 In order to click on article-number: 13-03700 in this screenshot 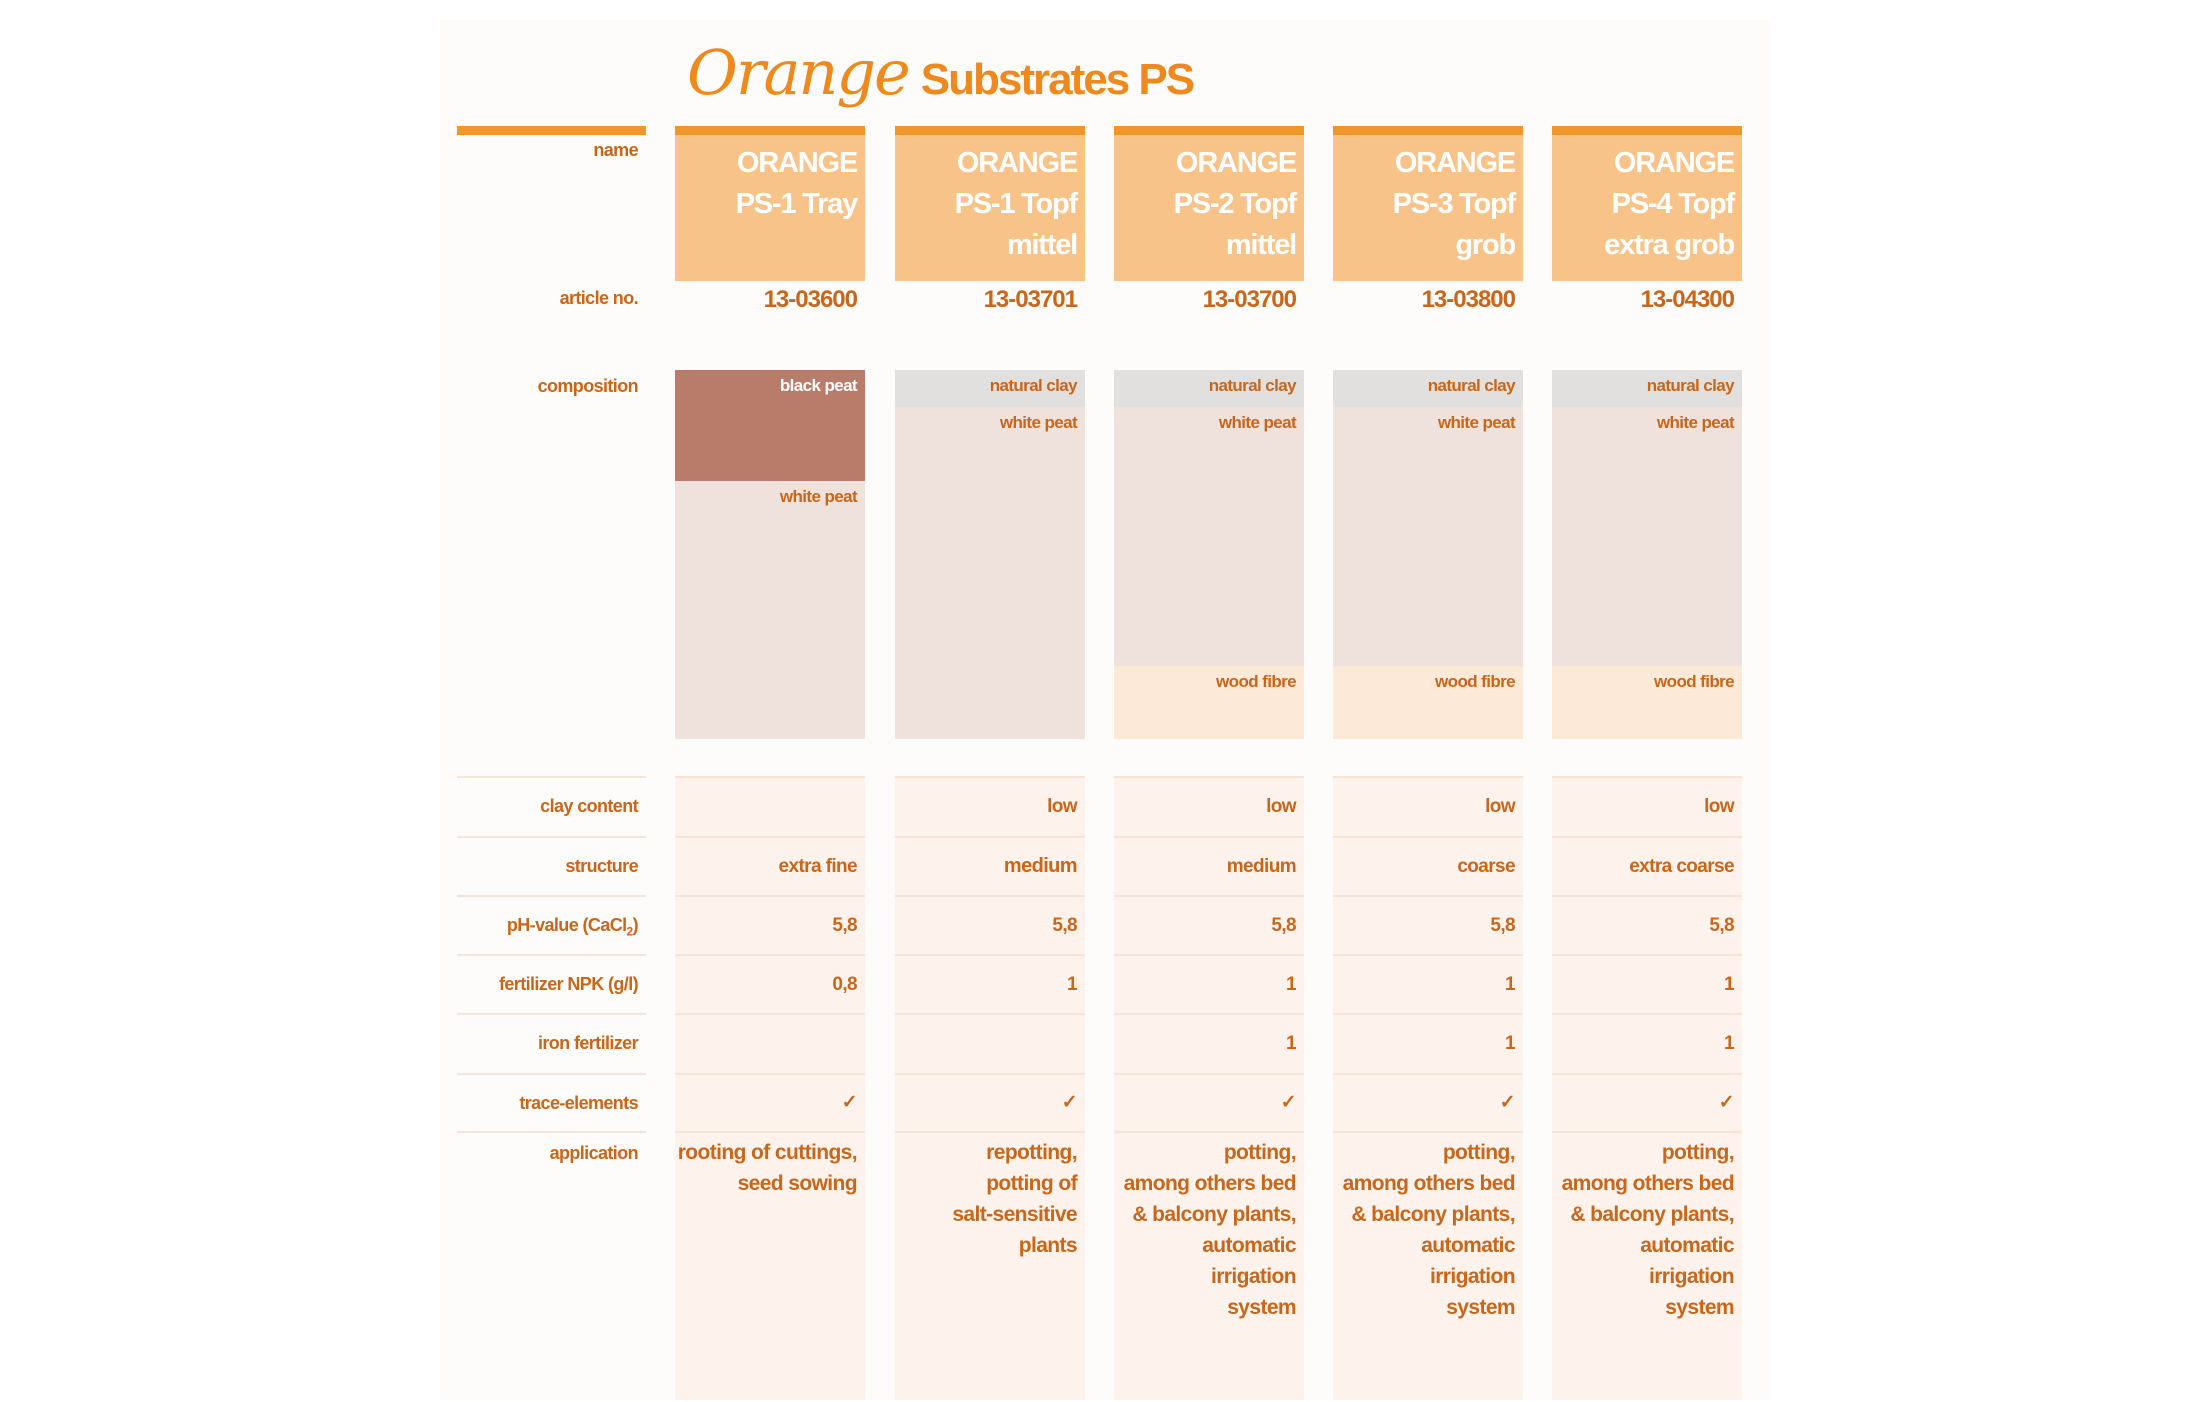, I will do `click(1249, 299)`.